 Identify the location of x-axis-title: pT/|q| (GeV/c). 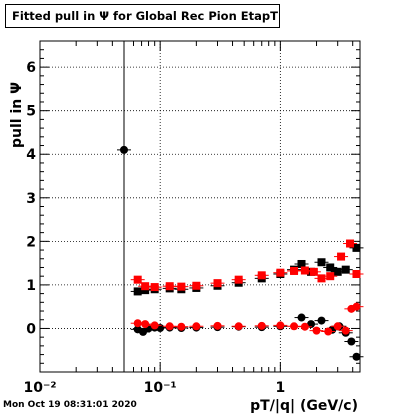
(304, 406).